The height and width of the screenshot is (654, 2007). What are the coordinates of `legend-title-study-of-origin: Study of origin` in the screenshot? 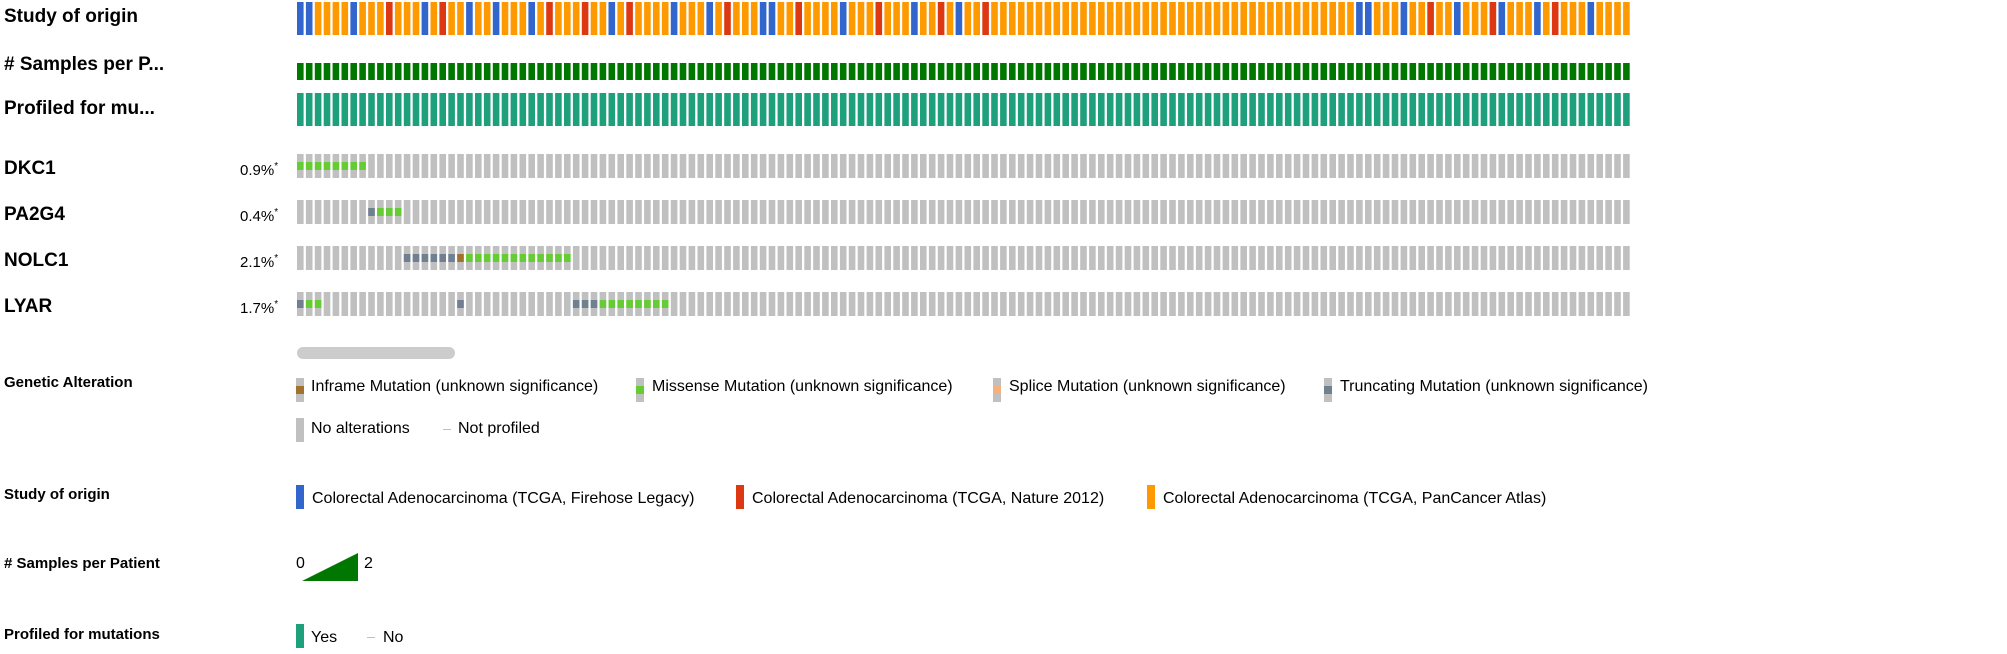 It's located at (57, 494).